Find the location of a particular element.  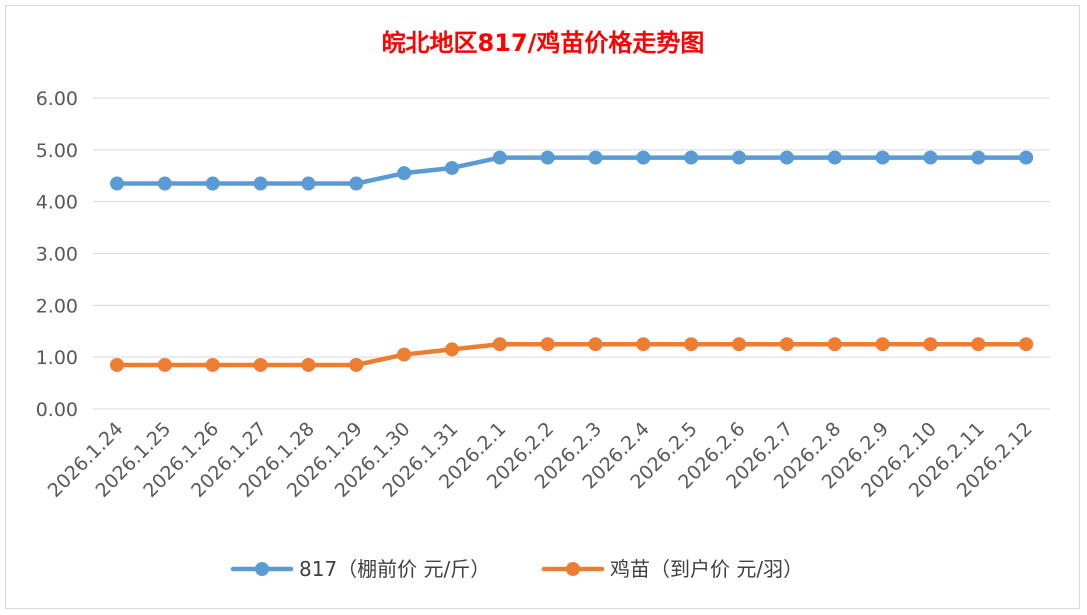

y-axis-ticks: 0.00 1.00 2.00 3.00 4.00 5.00 6.00 is located at coordinates (57, 254).